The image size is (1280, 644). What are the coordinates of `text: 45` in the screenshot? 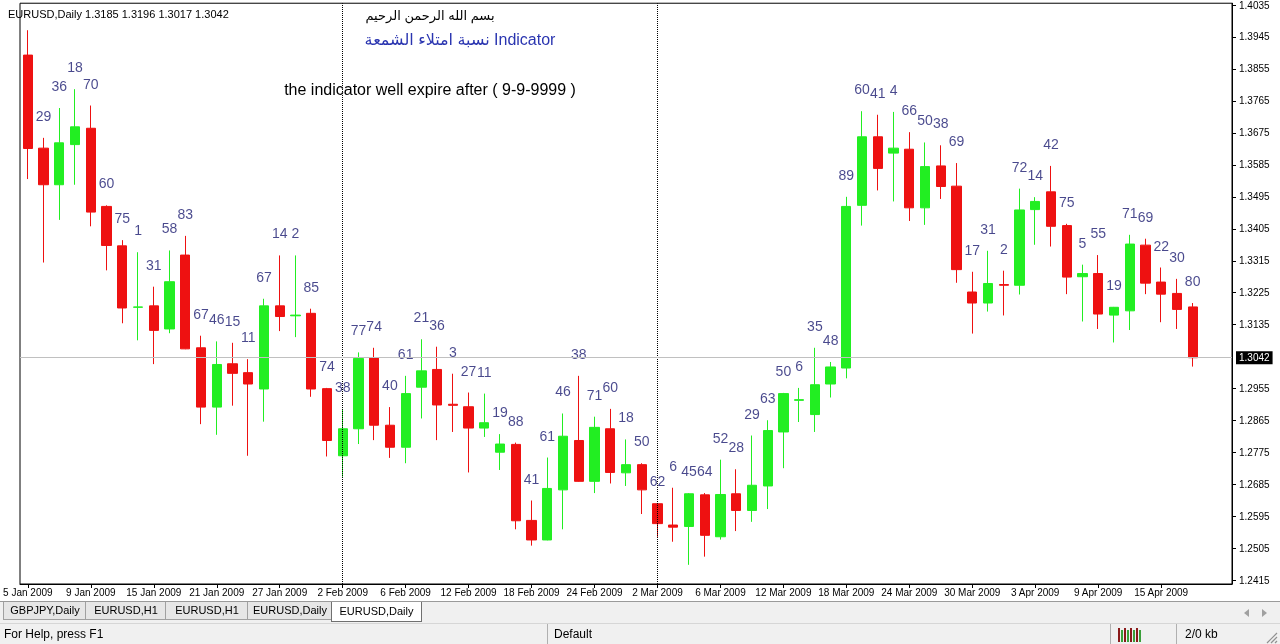 It's located at (689, 471).